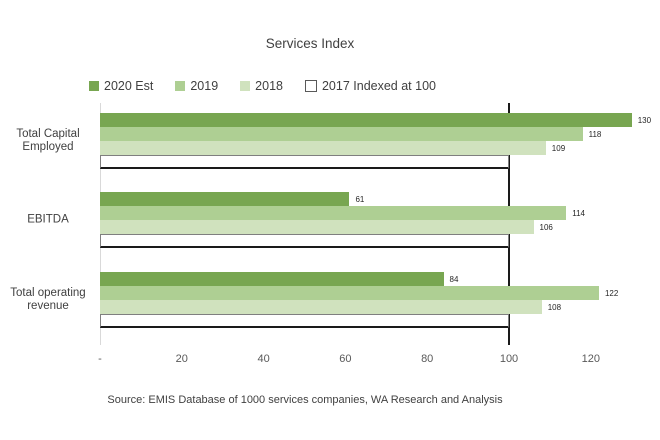 Image resolution: width=660 pixels, height=440 pixels. What do you see at coordinates (378, 86) in the screenshot?
I see `legend-label: 2017 Indexed at 100` at bounding box center [378, 86].